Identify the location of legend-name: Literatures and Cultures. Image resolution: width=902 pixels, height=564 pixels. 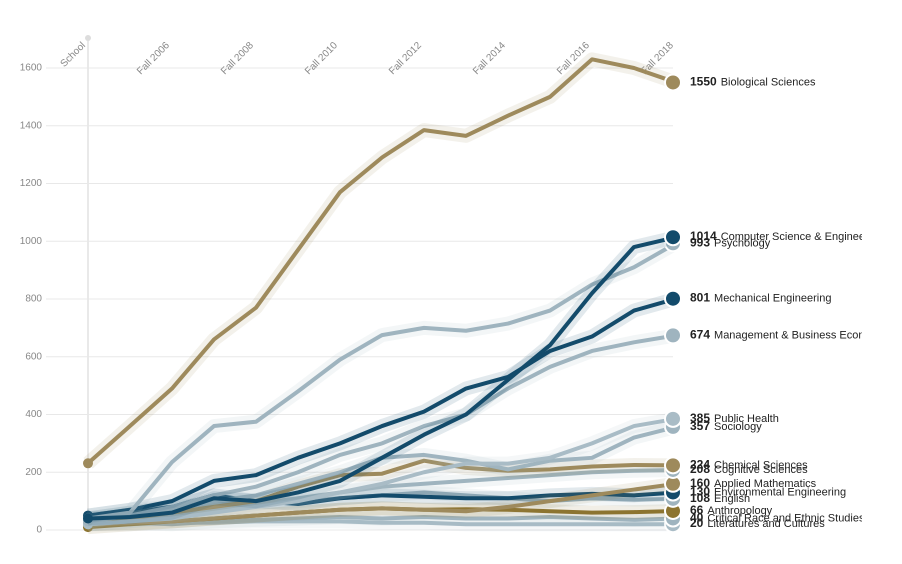
(766, 524).